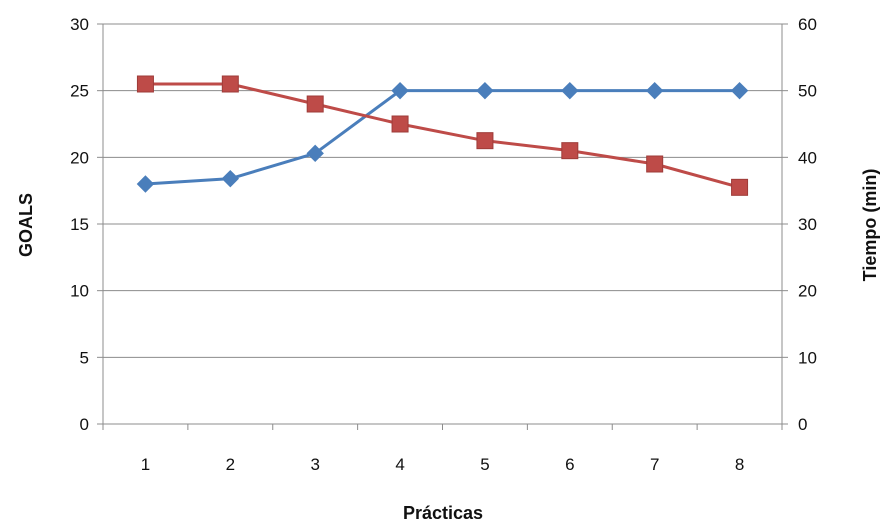  Describe the element at coordinates (145, 464) in the screenshot. I see `x-tick-label: 1` at that location.